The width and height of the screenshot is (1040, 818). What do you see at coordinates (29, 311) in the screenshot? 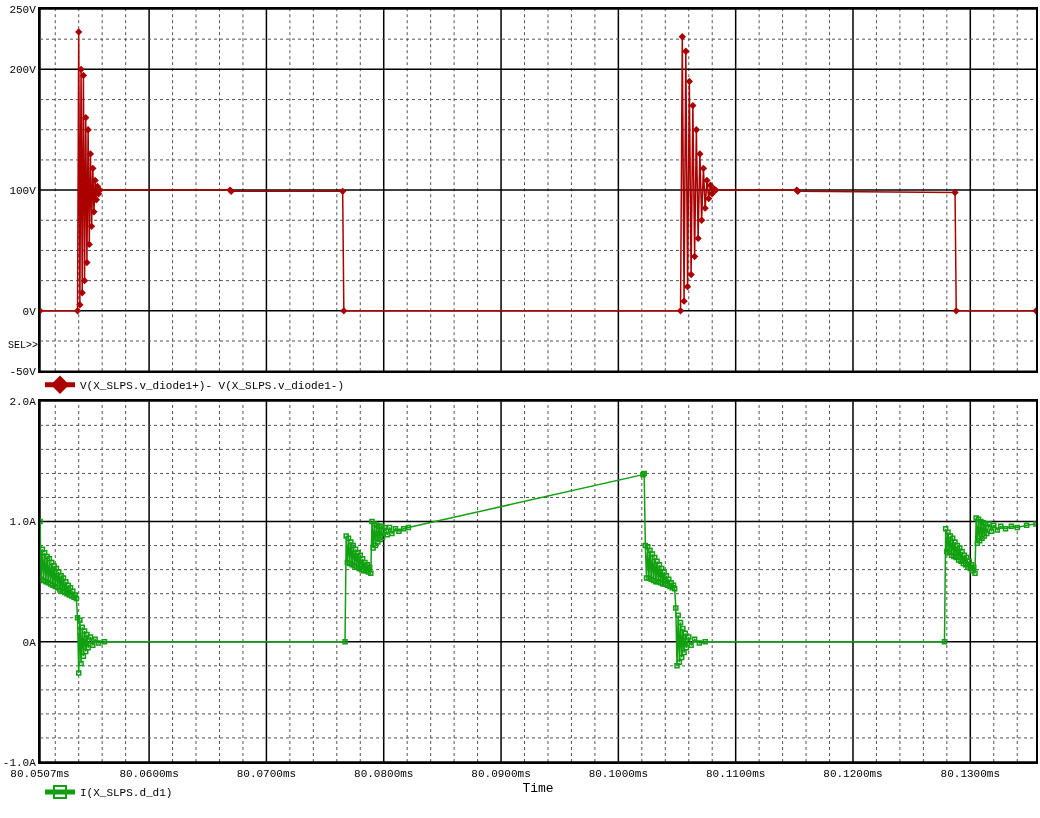
I see `y-tick-label: 0V` at bounding box center [29, 311].